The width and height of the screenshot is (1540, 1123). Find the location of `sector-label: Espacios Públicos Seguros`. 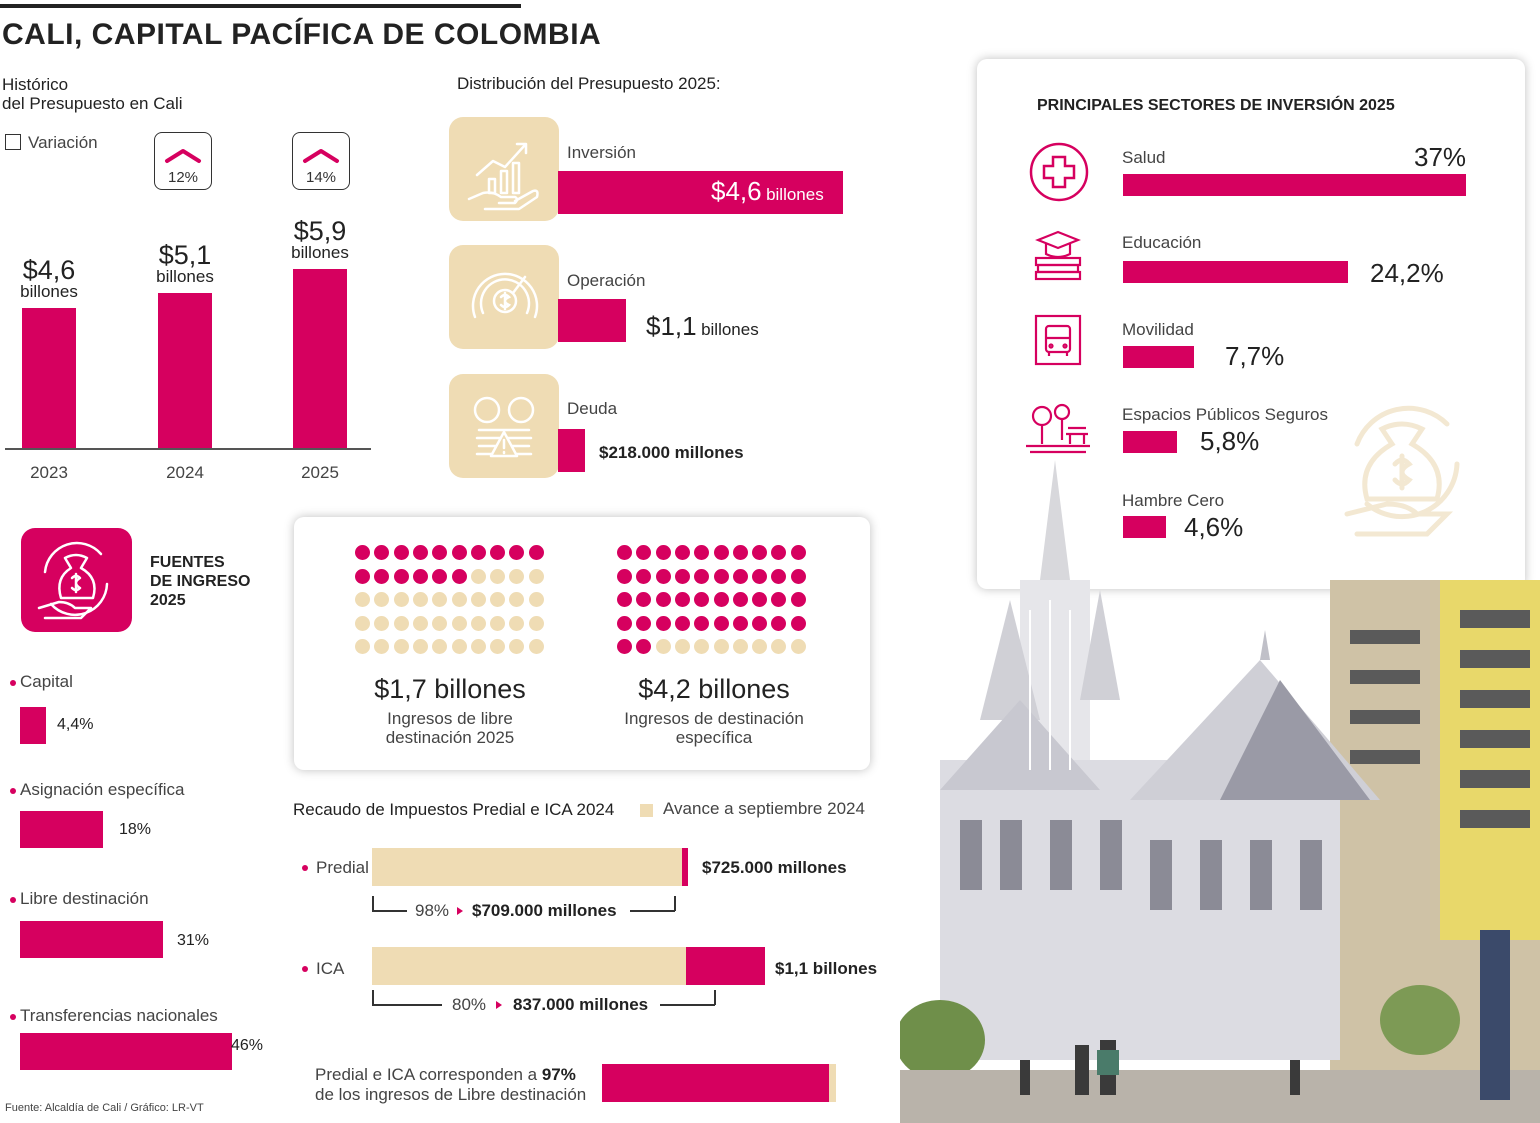

sector-label: Espacios Públicos Seguros is located at coordinates (1225, 414).